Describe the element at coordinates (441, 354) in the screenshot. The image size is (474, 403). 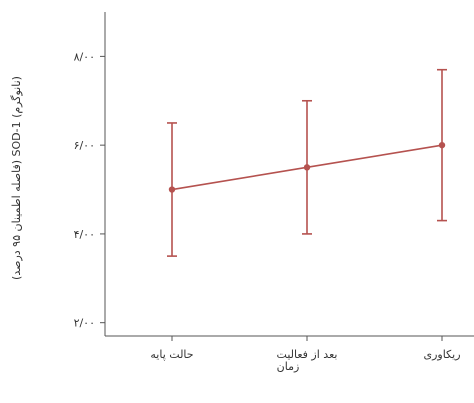
I see `x-tick-label: ریکاوری` at that location.